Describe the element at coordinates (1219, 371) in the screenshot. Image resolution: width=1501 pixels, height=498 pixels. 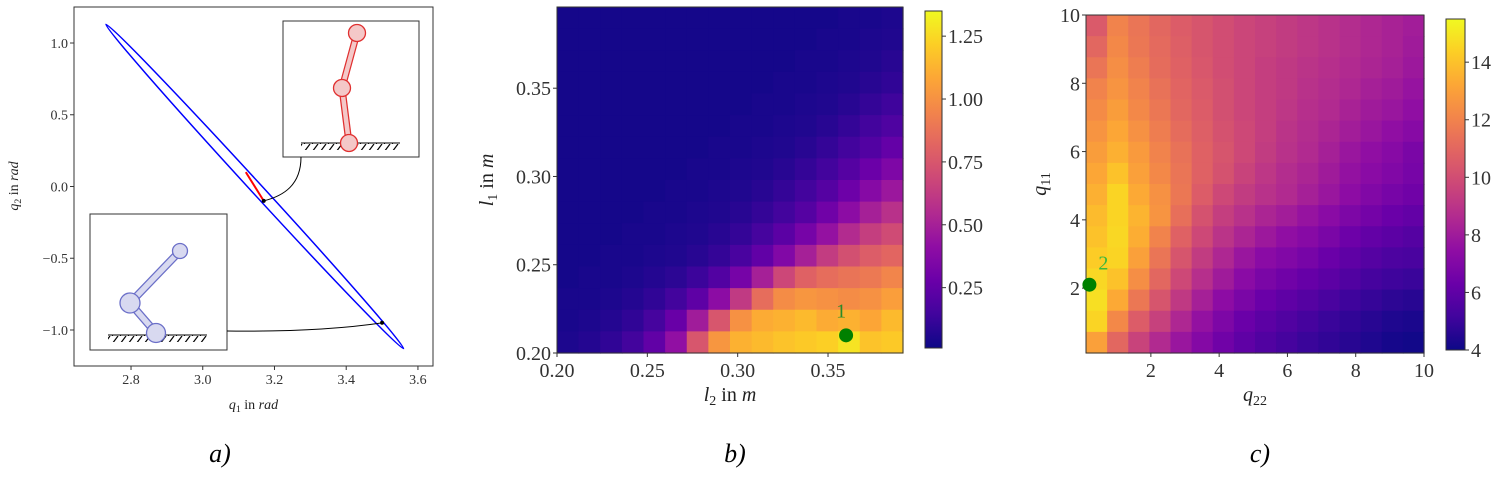
I see `x-tick-label: 4` at that location.